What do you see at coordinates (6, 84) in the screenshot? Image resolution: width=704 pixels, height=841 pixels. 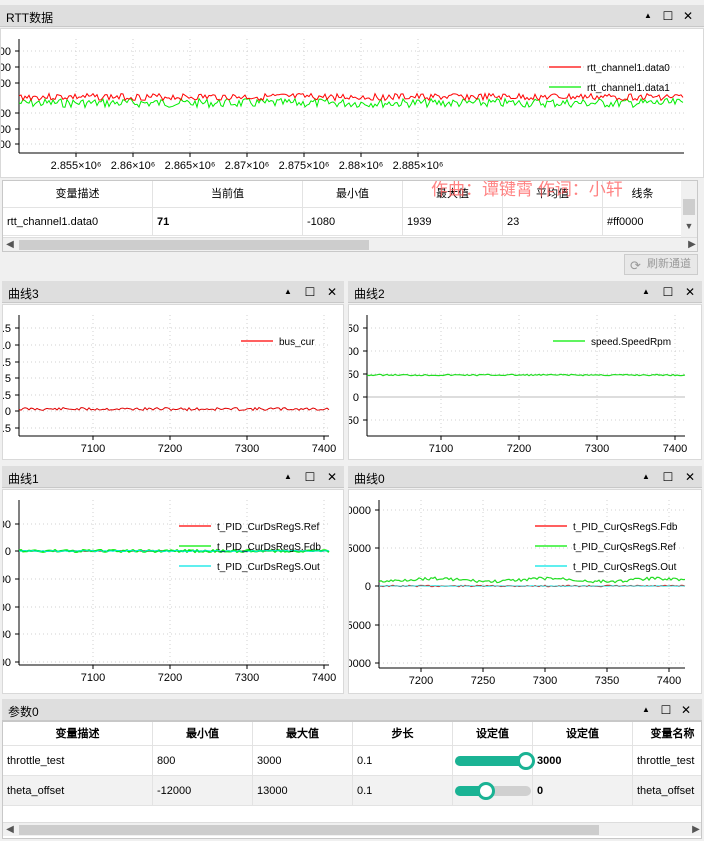 I see `y-tick-label: 500` at bounding box center [6, 84].